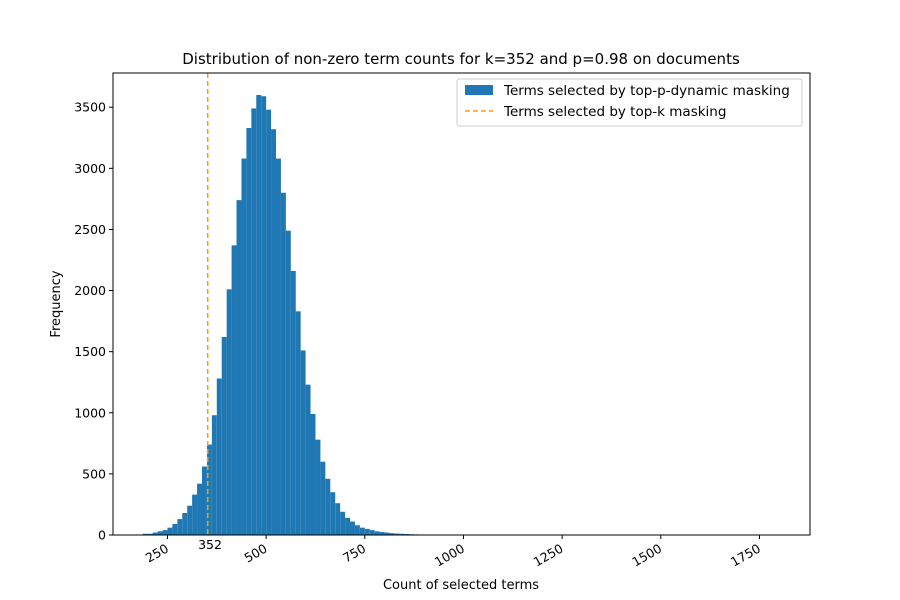  I want to click on y-tick-label: 2000, so click(90, 290).